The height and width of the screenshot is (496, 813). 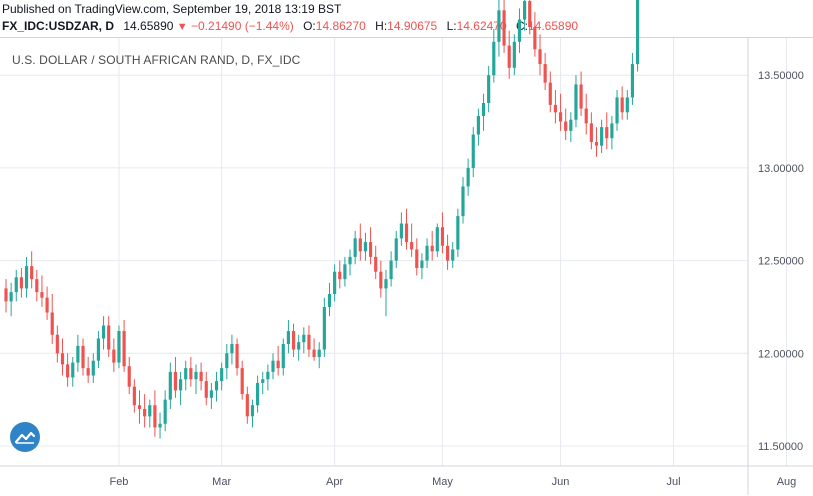 What do you see at coordinates (781, 169) in the screenshot?
I see `y-tick-label: 13.00000` at bounding box center [781, 169].